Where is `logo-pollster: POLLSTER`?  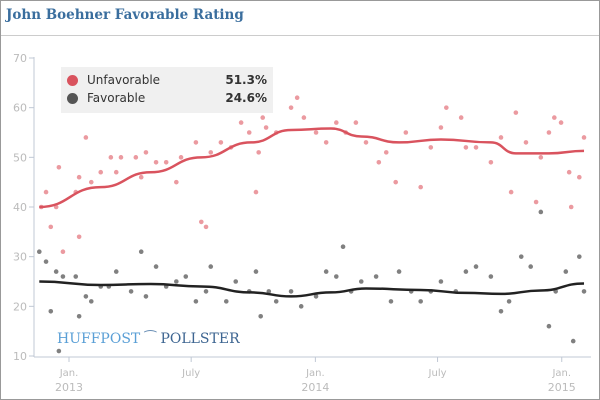 logo-pollster: POLLSTER is located at coordinates (200, 339).